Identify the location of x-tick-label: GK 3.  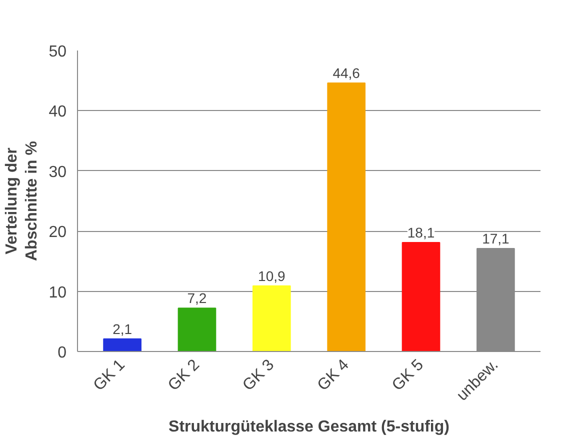
(259, 375).